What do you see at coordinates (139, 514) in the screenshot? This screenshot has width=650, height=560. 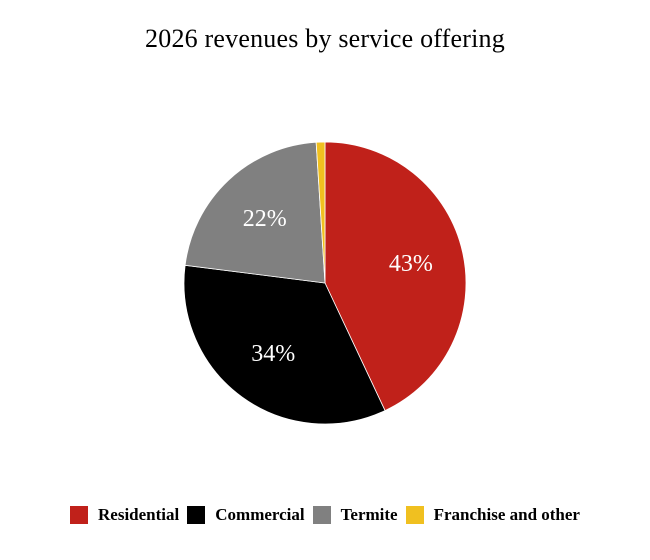 I see `legend-label-residential: Residential` at bounding box center [139, 514].